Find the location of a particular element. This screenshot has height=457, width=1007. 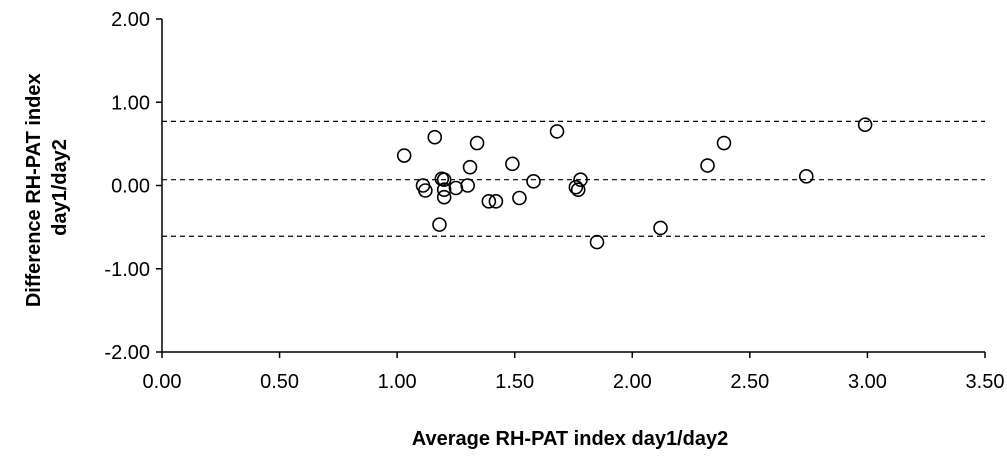

x-tick-label: 0.00 is located at coordinates (162, 382).